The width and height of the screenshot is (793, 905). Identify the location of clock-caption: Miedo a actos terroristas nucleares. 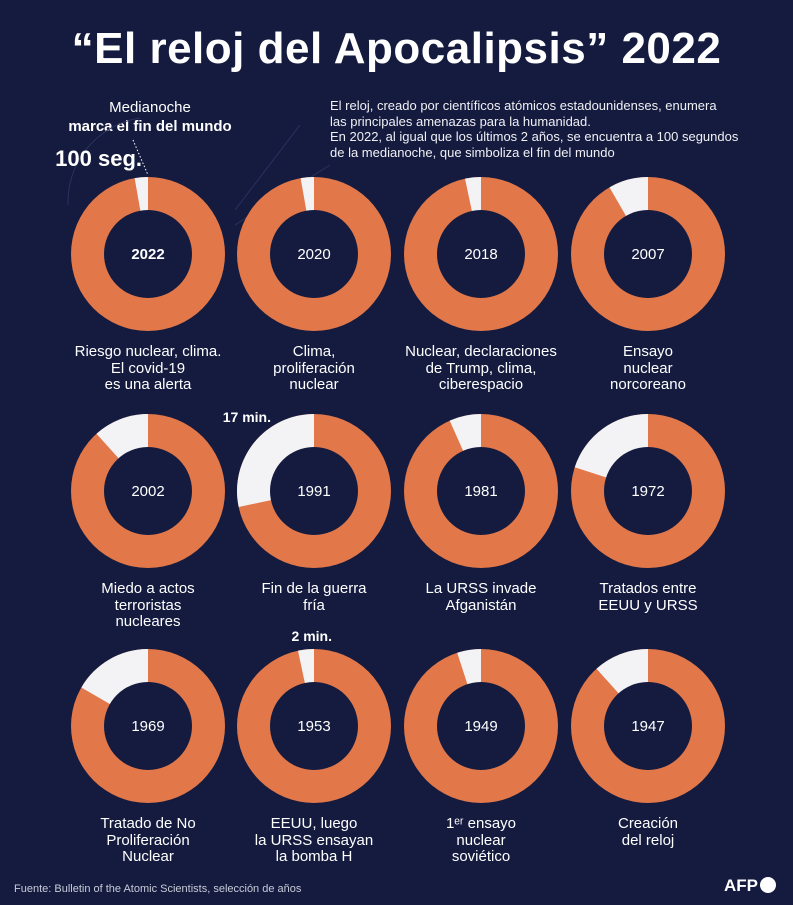
(148, 605).